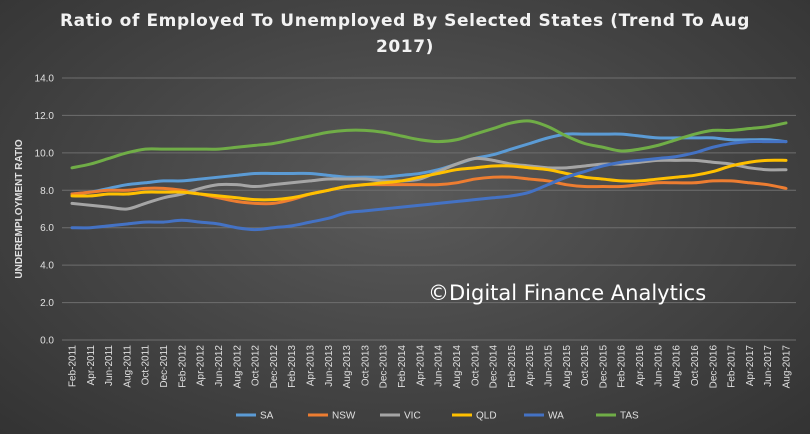 The width and height of the screenshot is (810, 434). I want to click on legend-label-qld: QLD, so click(486, 416).